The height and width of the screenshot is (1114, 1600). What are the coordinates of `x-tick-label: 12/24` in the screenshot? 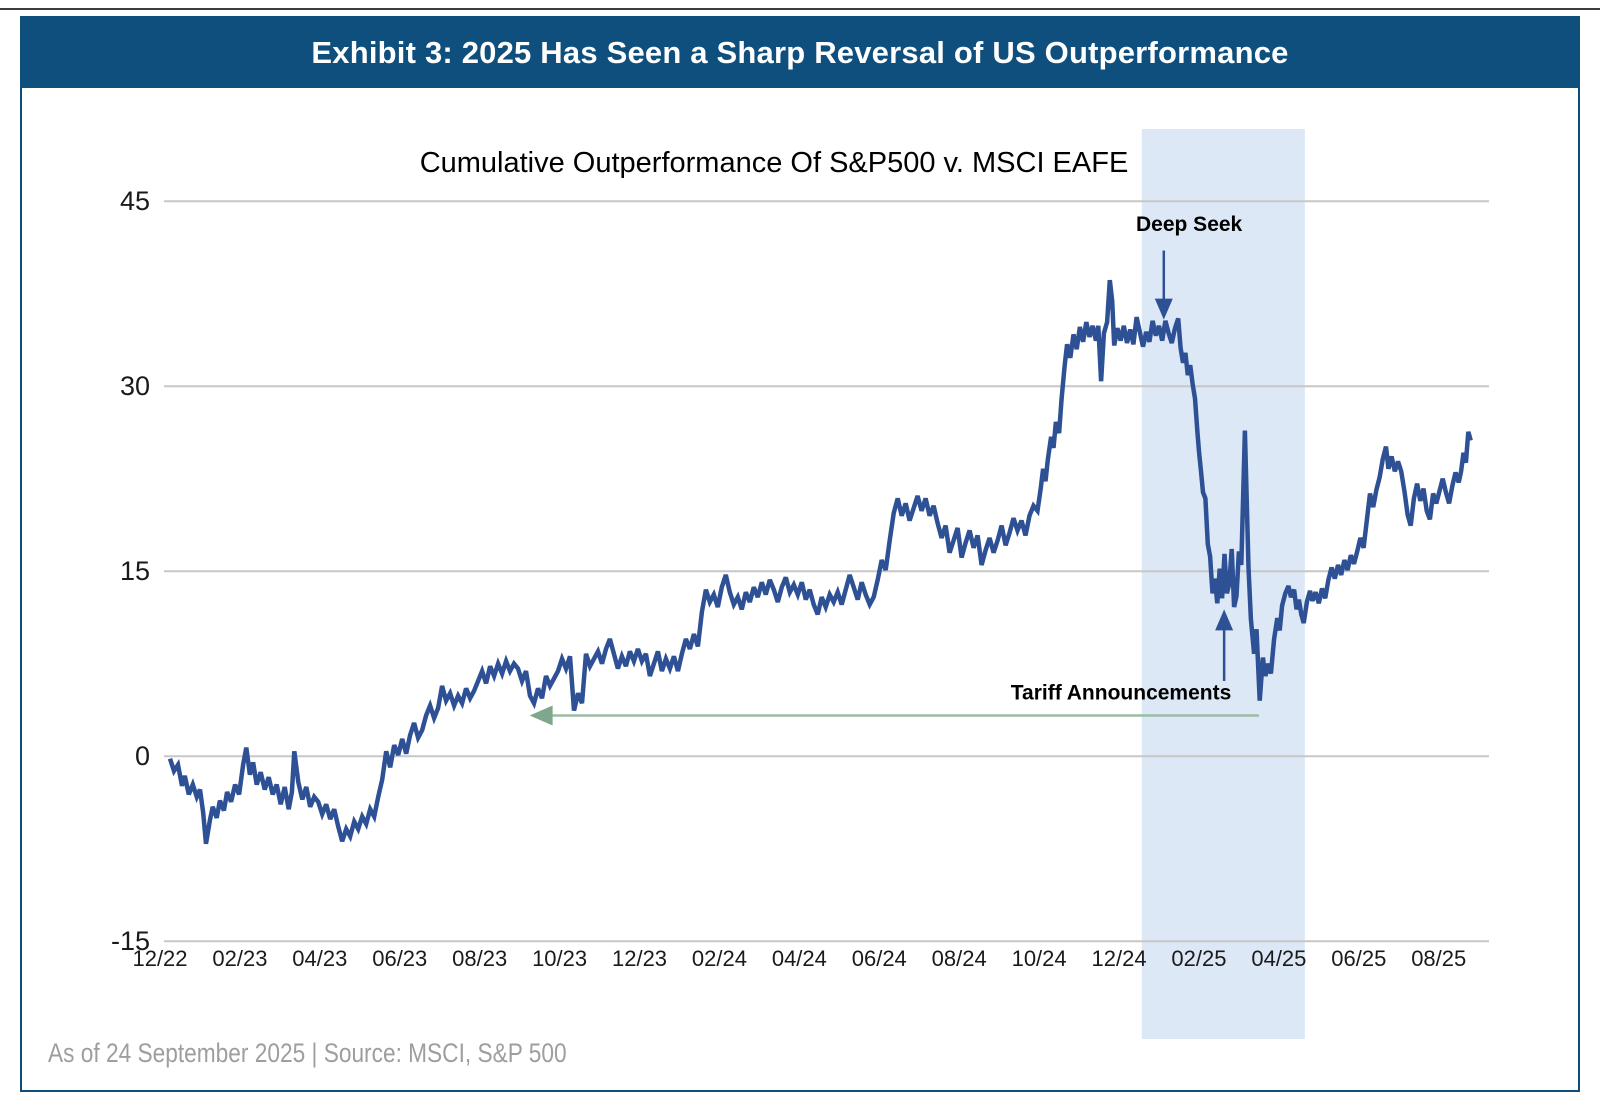 It's located at (1119, 958).